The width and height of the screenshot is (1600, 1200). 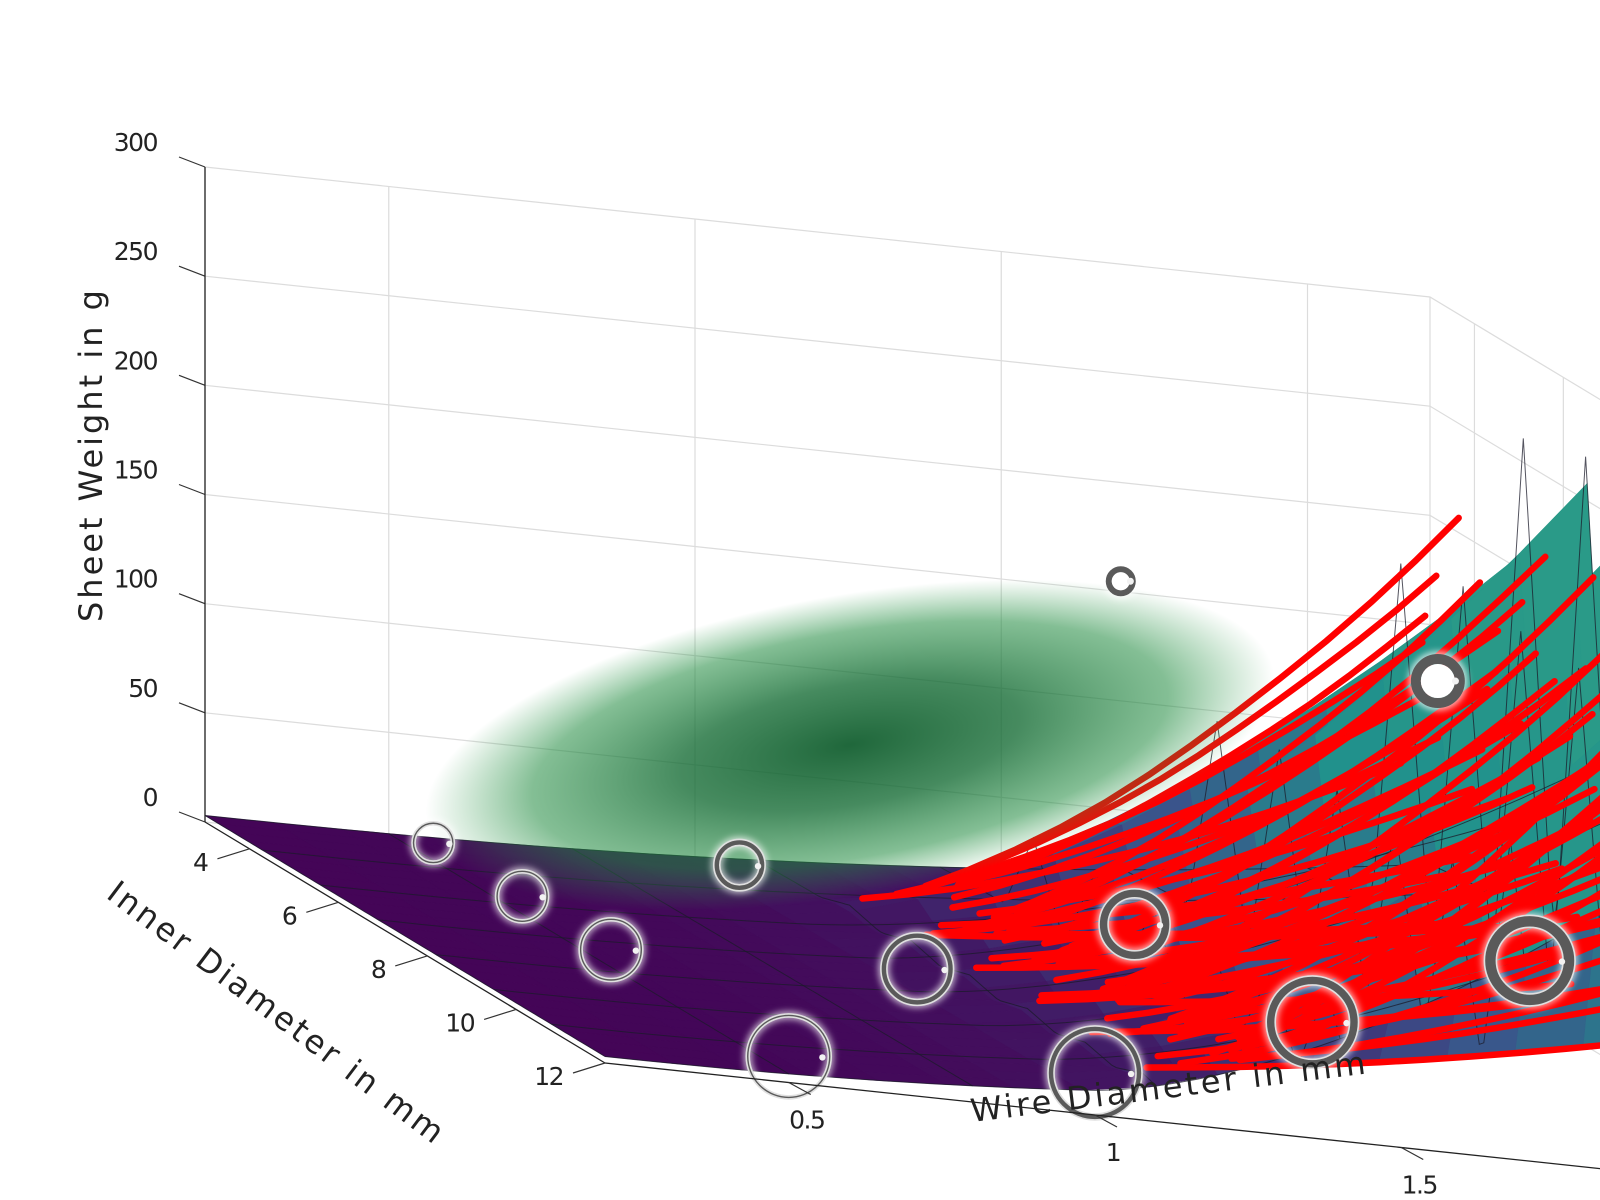 I want to click on y-tick-label: 10, so click(x=459, y=1022).